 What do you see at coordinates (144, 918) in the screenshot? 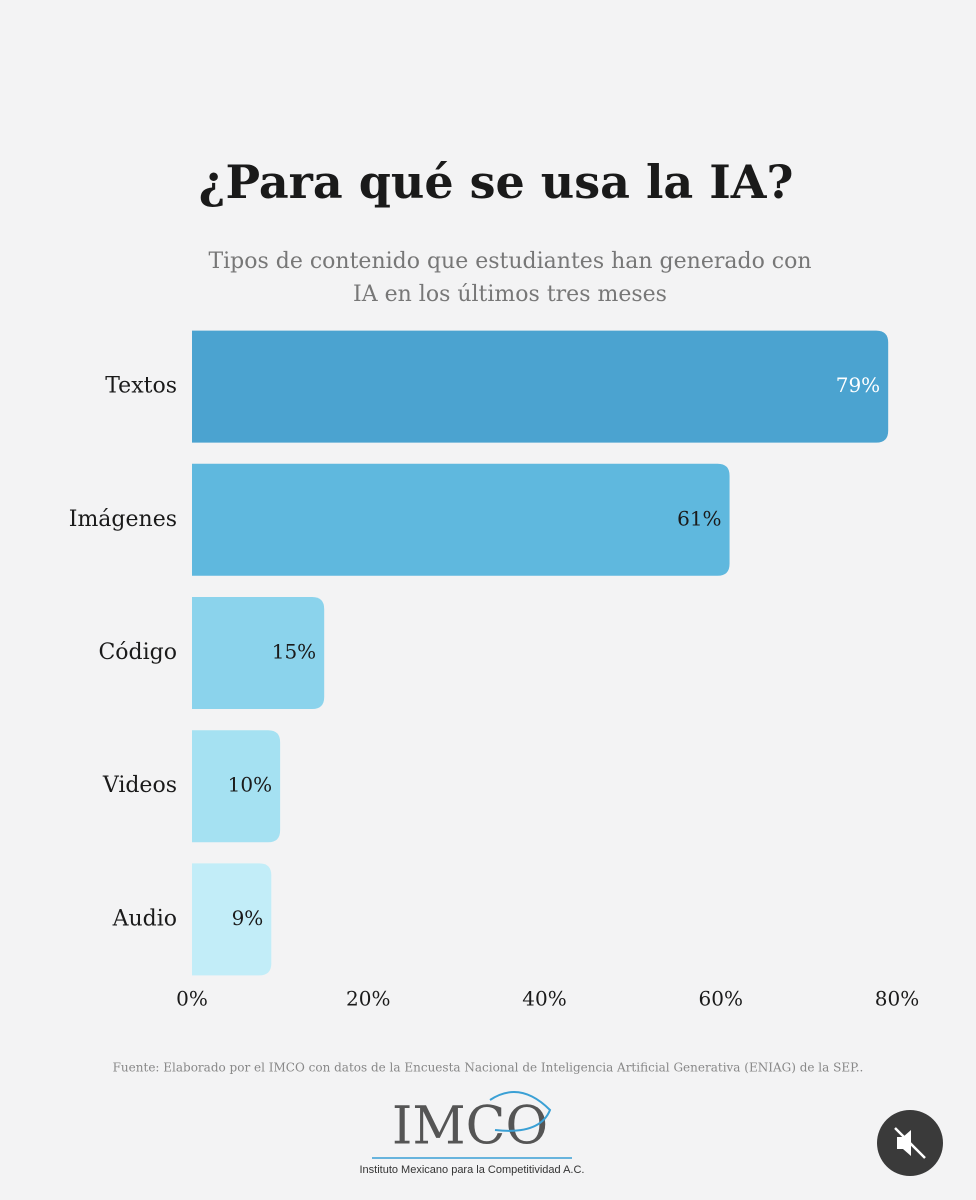
I see `category-label: Audio` at bounding box center [144, 918].